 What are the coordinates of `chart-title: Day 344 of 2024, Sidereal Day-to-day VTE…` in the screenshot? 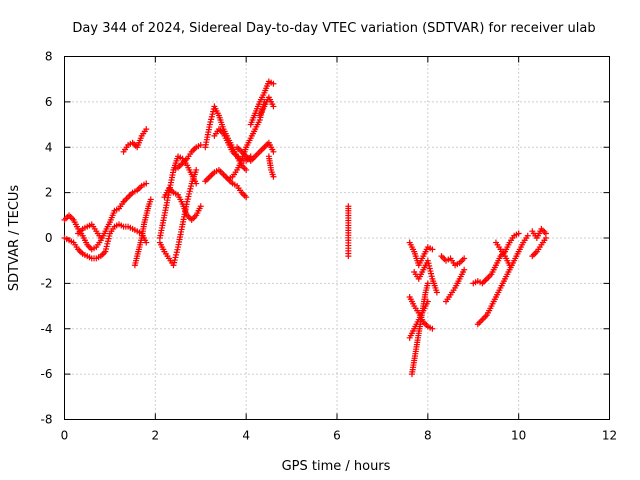 It's located at (333, 28).